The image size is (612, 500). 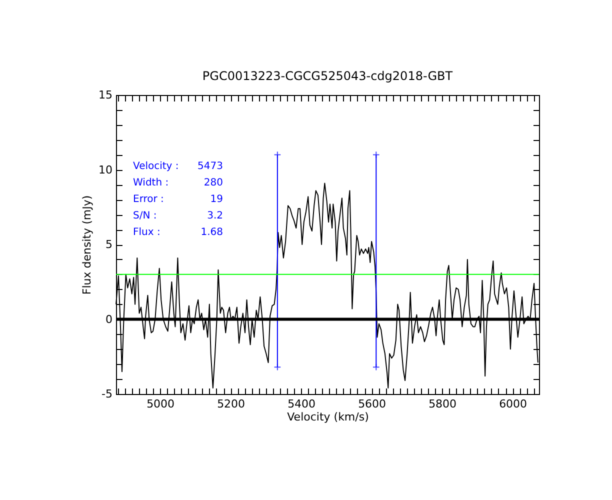 I want to click on text: Flux : 1.68, so click(x=178, y=232).